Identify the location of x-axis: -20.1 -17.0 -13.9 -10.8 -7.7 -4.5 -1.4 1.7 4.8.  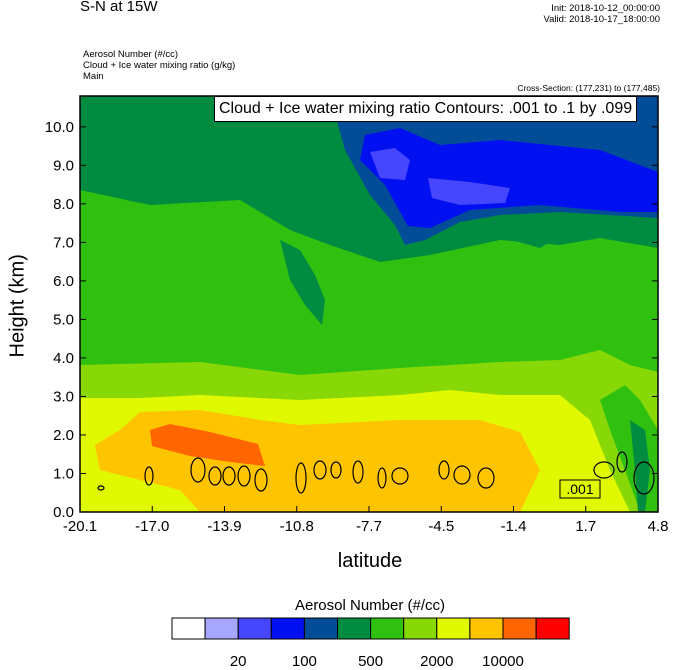
(366, 520).